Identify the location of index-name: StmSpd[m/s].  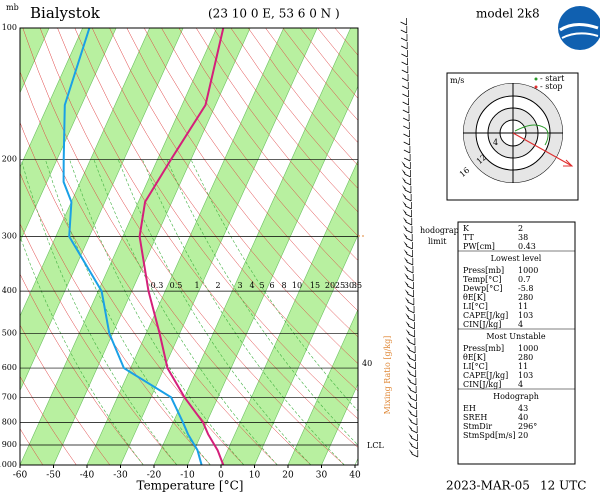
(489, 435).